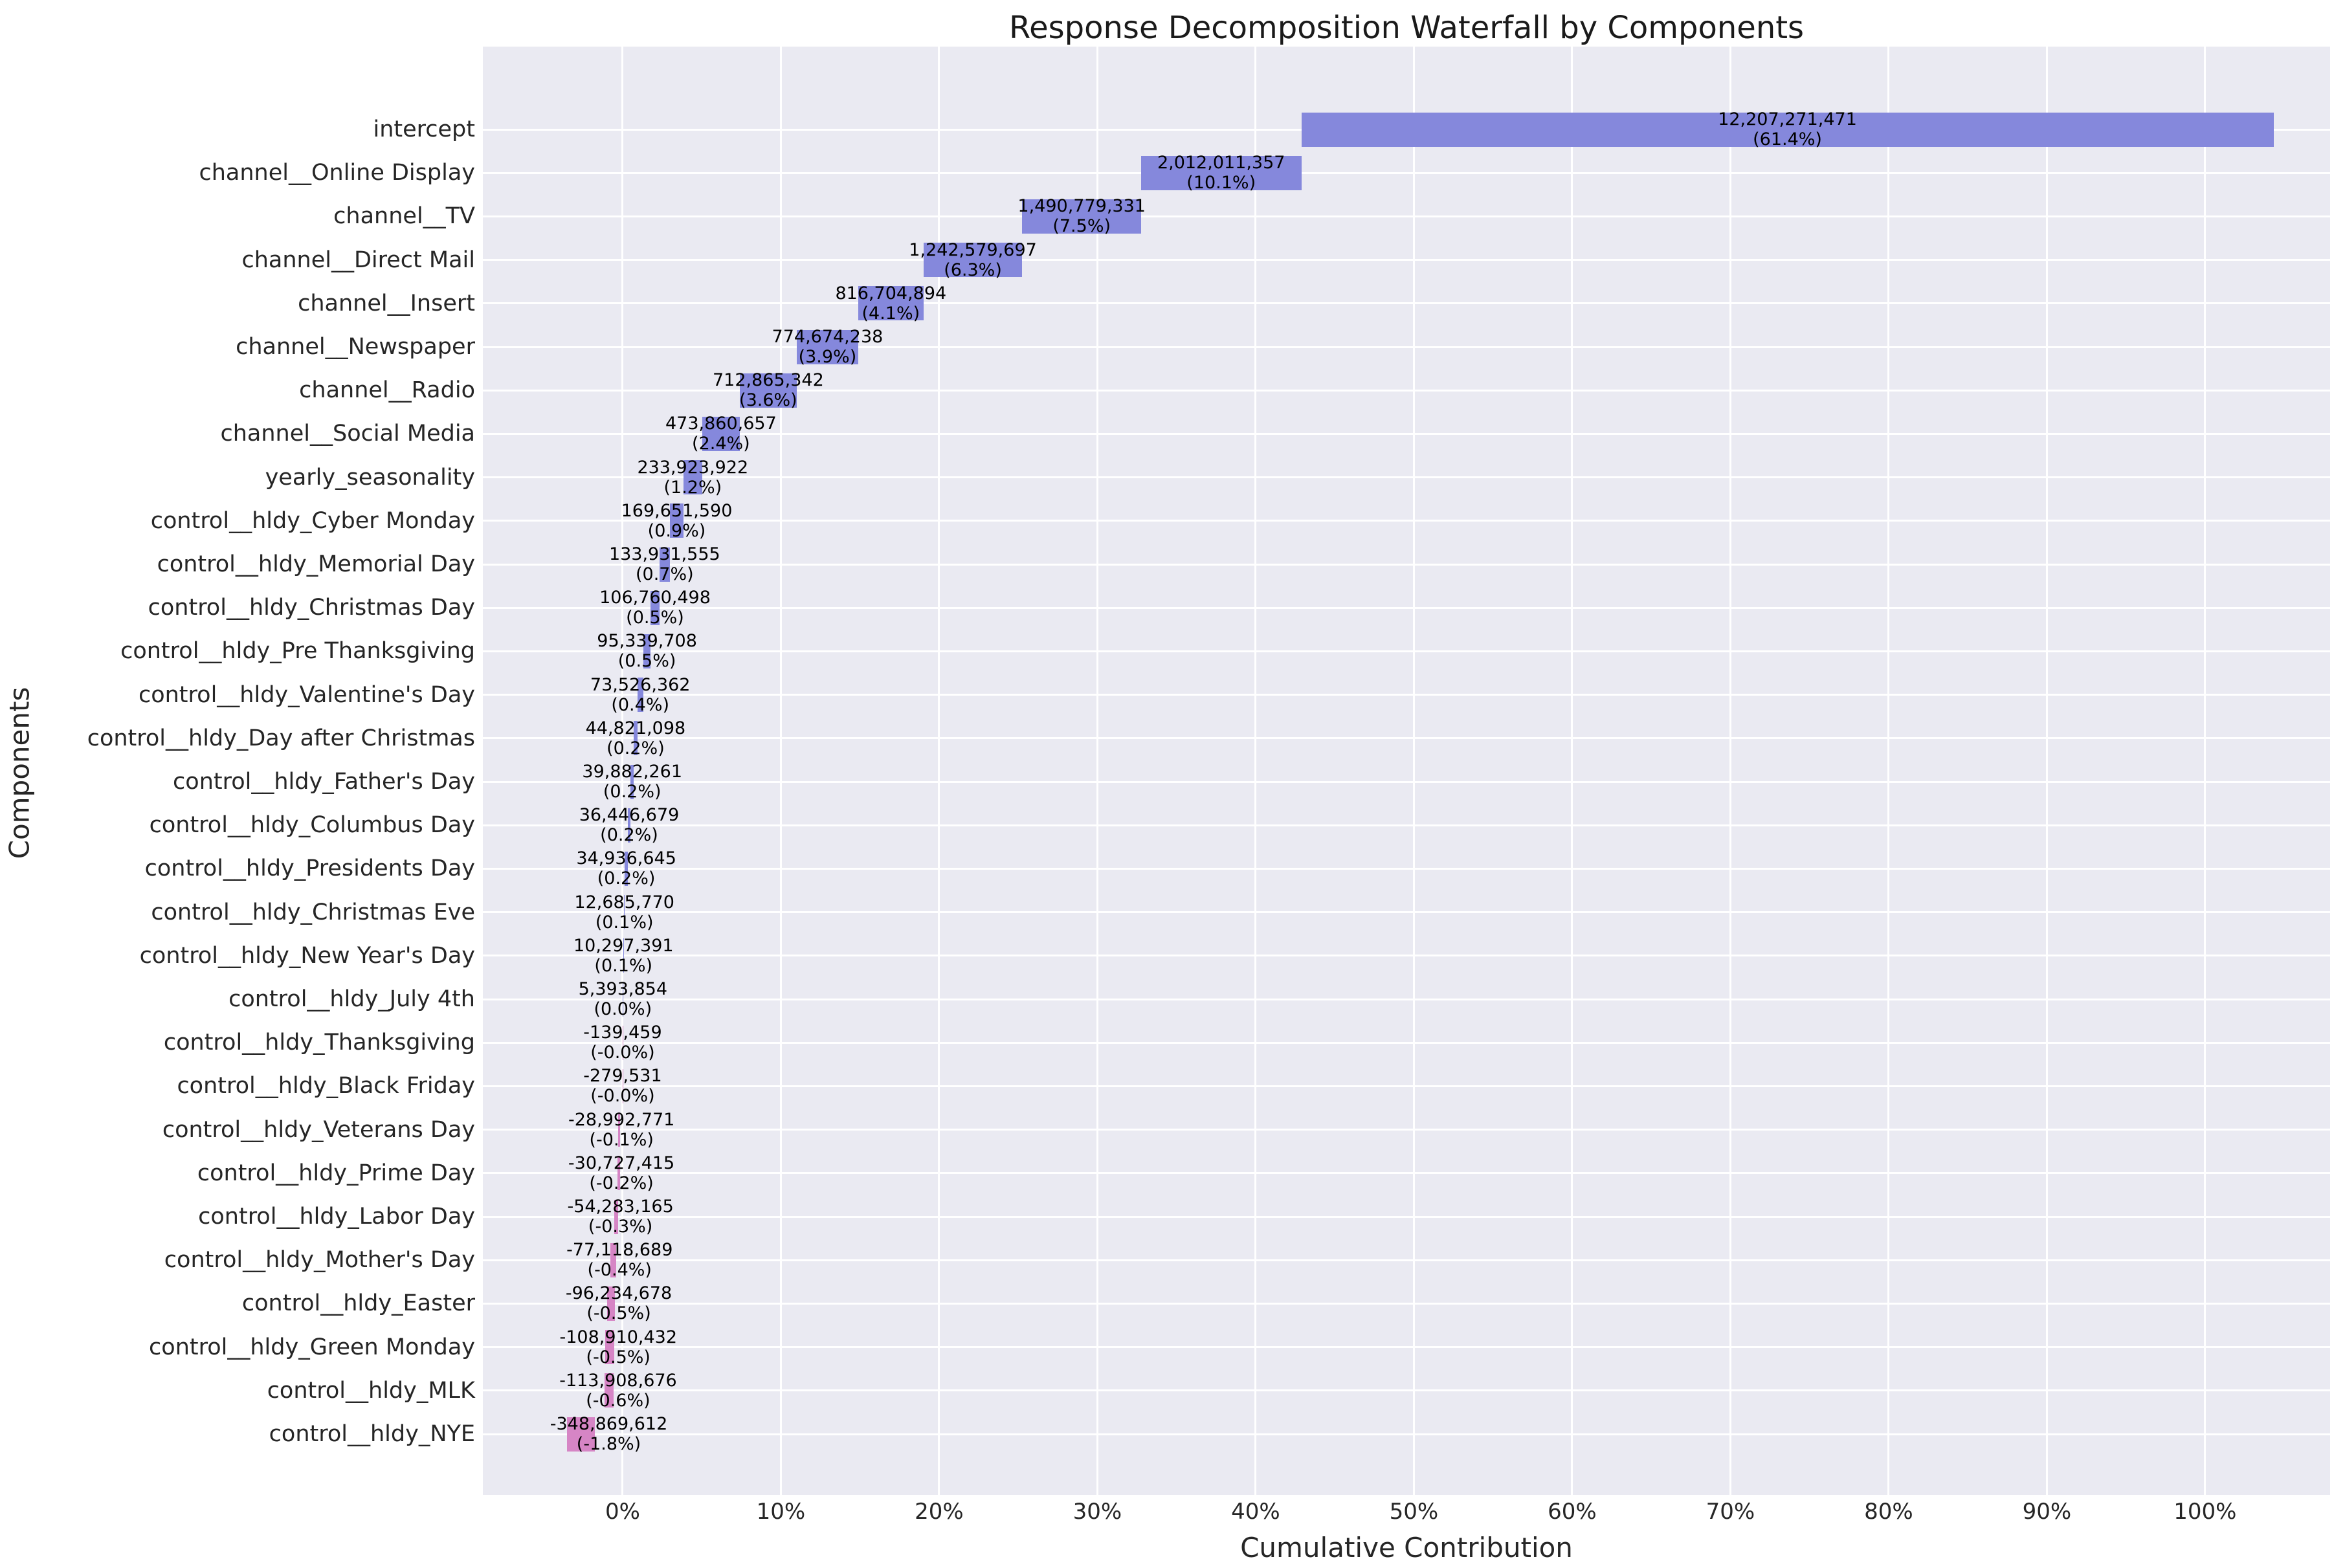  Describe the element at coordinates (1406, 1547) in the screenshot. I see `x-axis-label: Cumulative Contribution` at that location.